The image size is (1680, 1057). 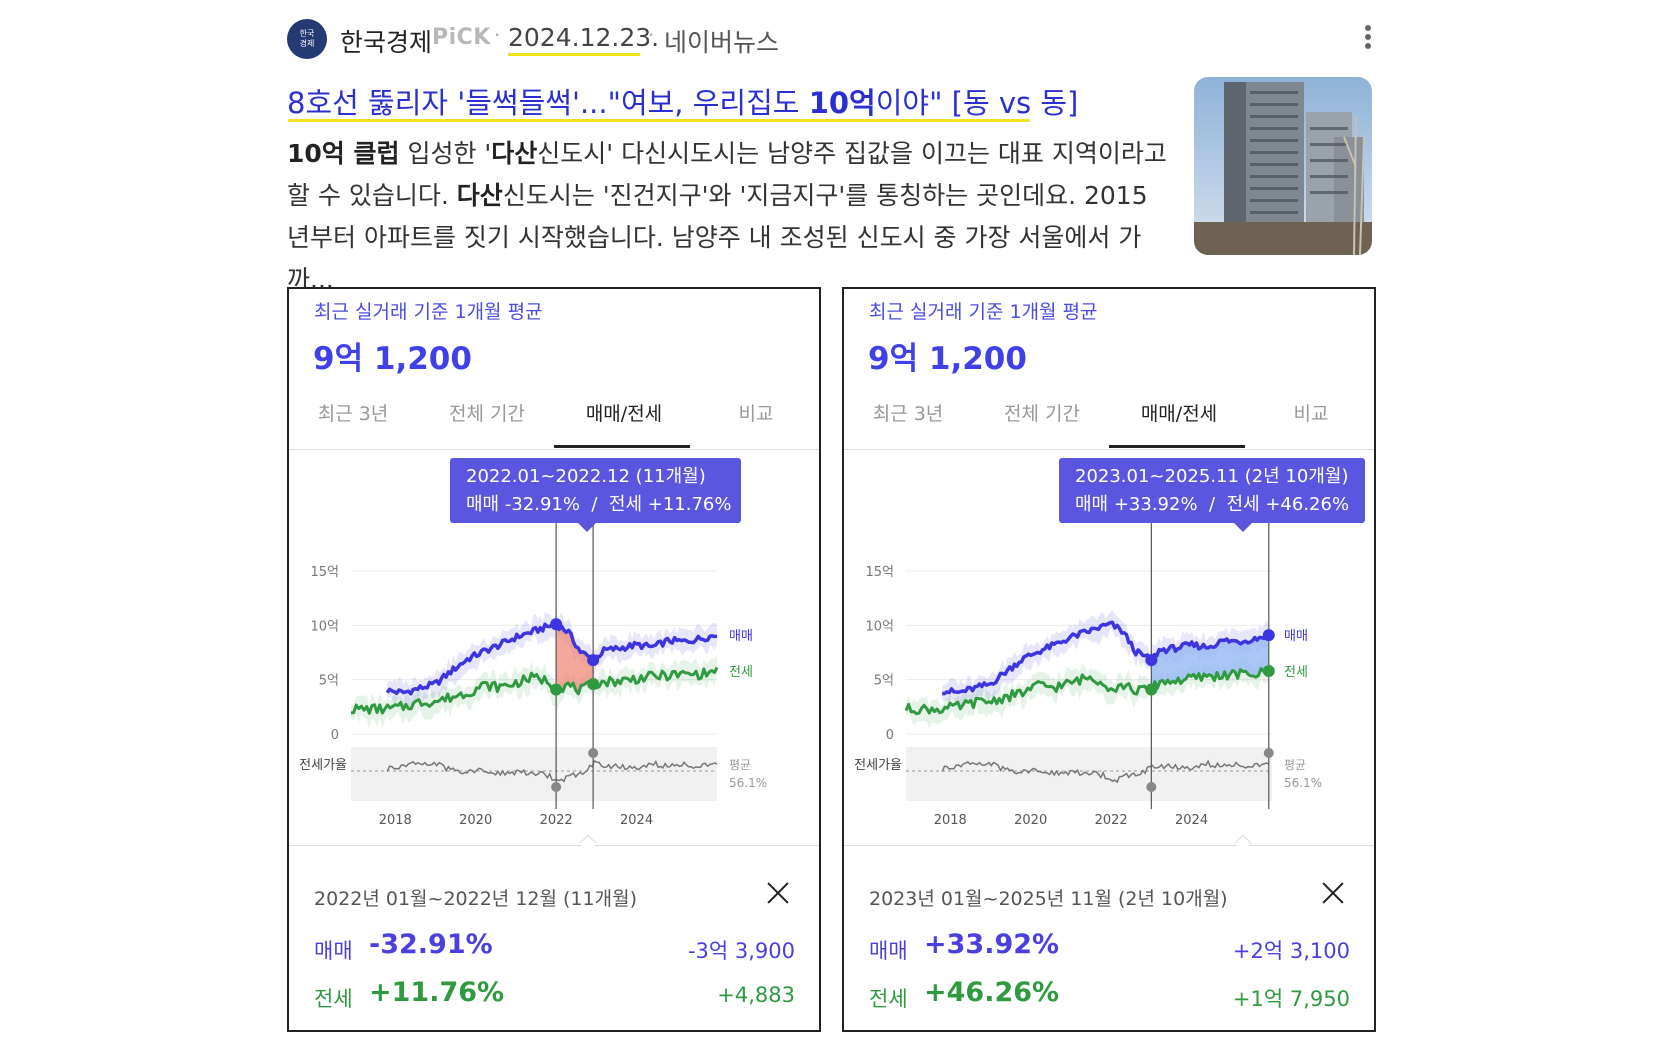 What do you see at coordinates (659, 120) in the screenshot?
I see `headline-highlight` at bounding box center [659, 120].